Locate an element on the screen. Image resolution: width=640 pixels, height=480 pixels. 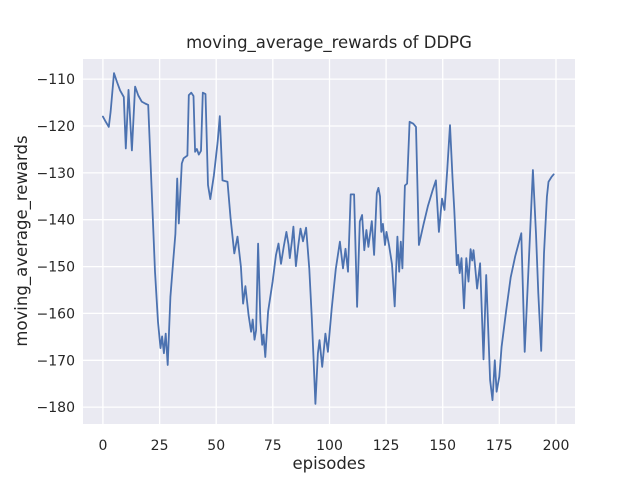
y-tick-label: −120 is located at coordinates (56, 127).